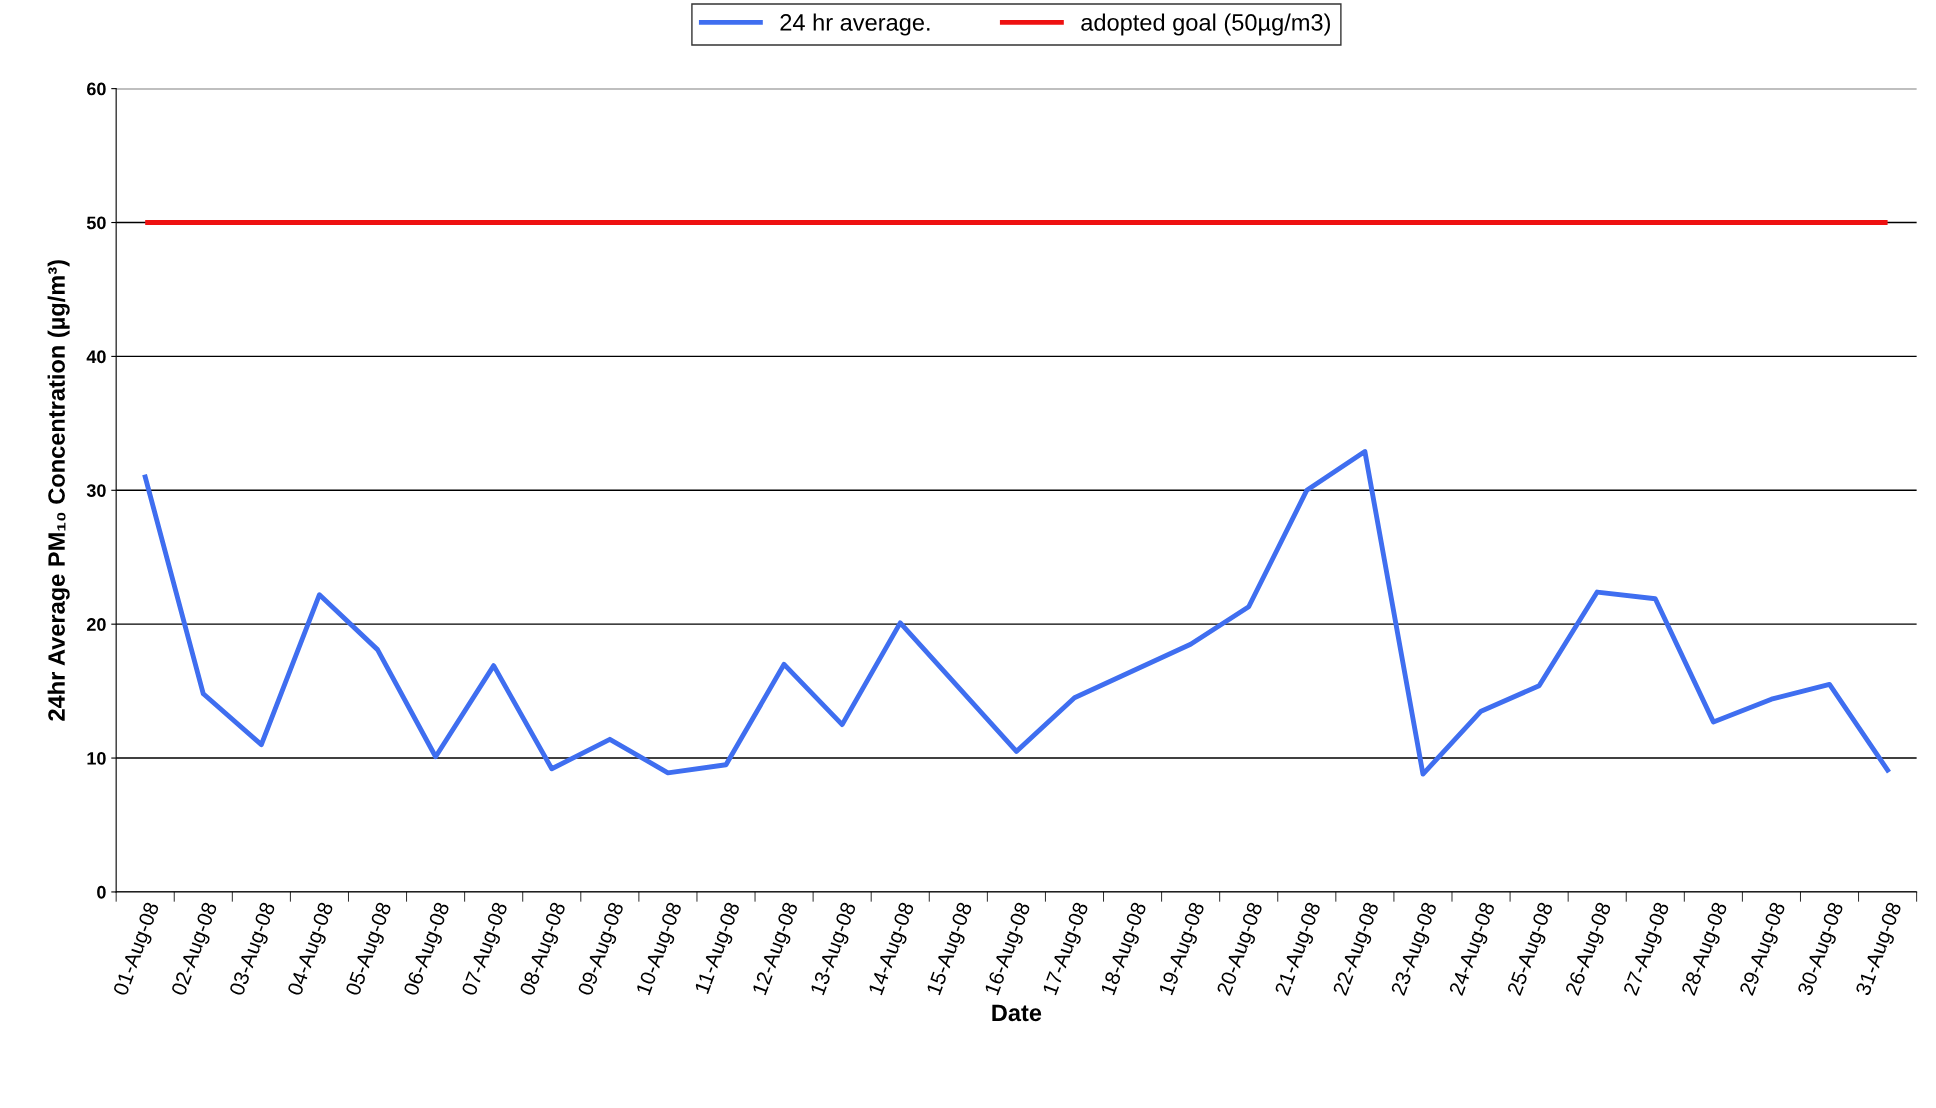  What do you see at coordinates (96, 89) in the screenshot?
I see `y-tick-label: 60` at bounding box center [96, 89].